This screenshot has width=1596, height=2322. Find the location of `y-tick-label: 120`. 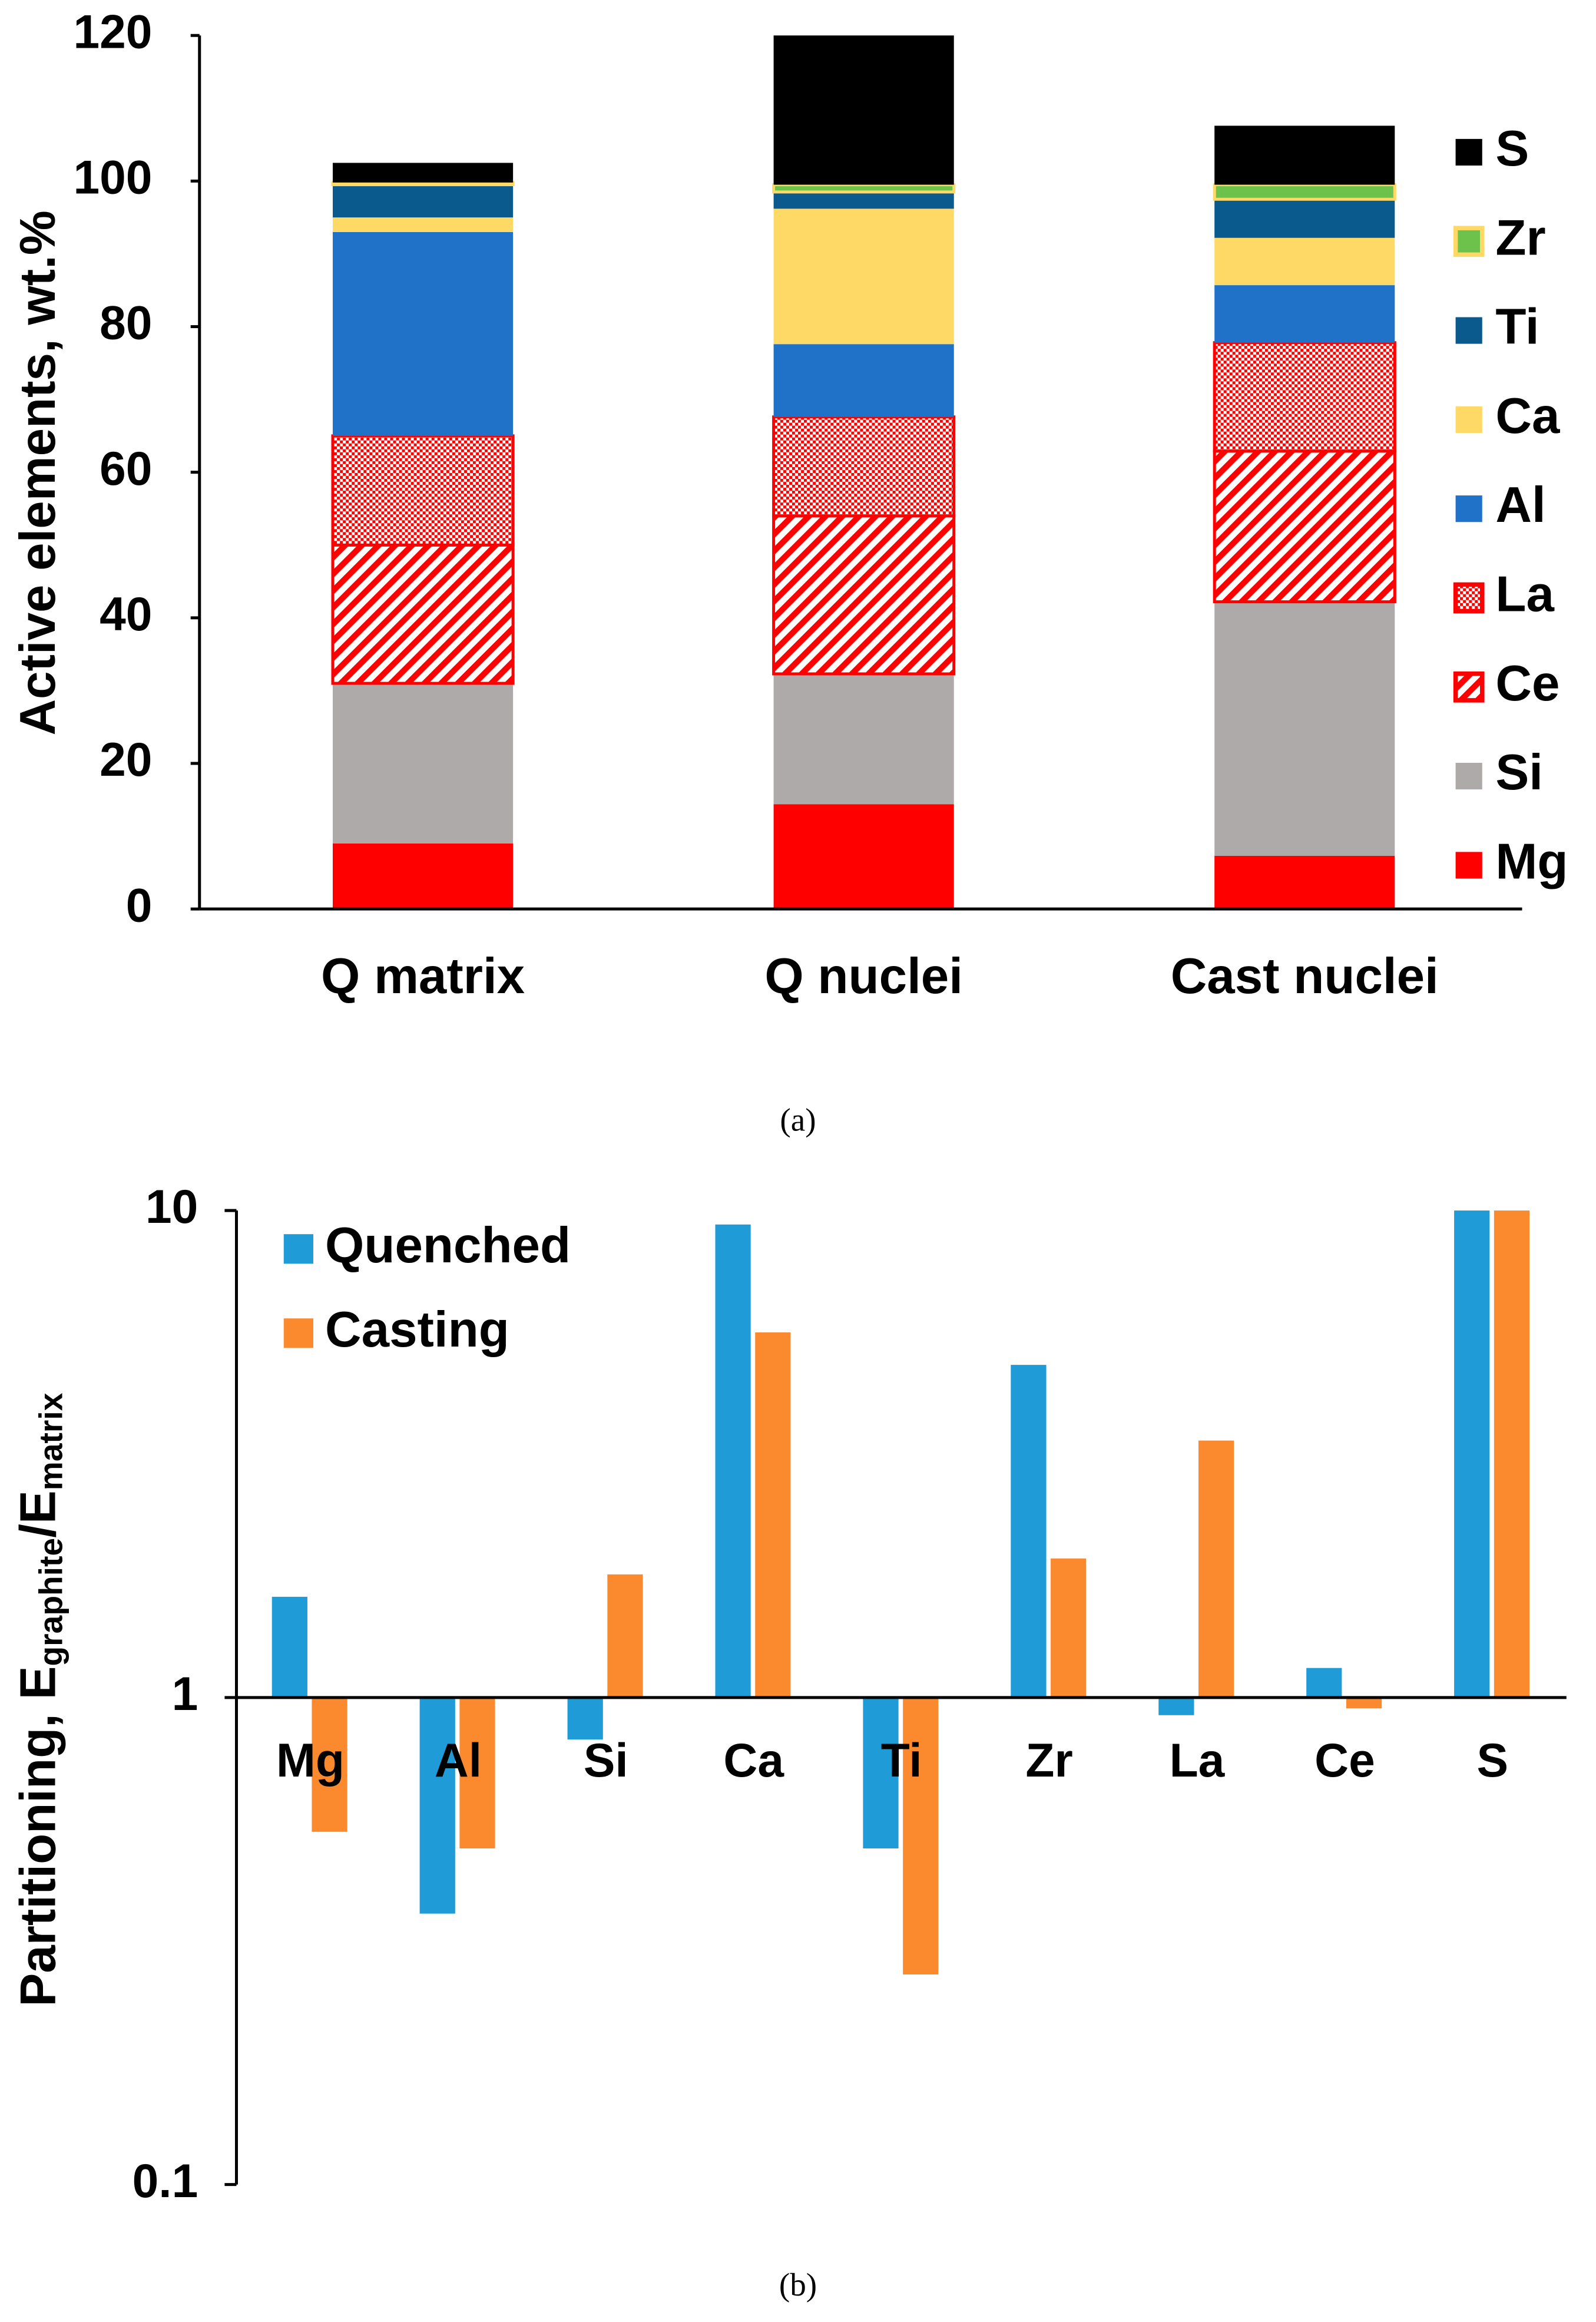

y-tick-label: 120 is located at coordinates (113, 31).